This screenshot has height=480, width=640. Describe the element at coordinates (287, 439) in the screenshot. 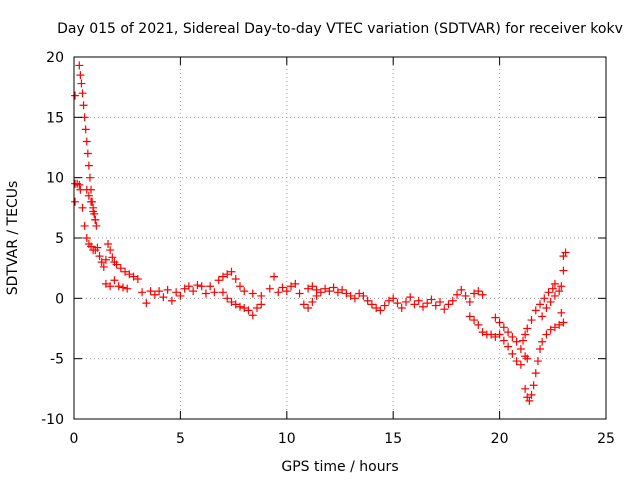

I see `x-tick-label: 10` at that location.